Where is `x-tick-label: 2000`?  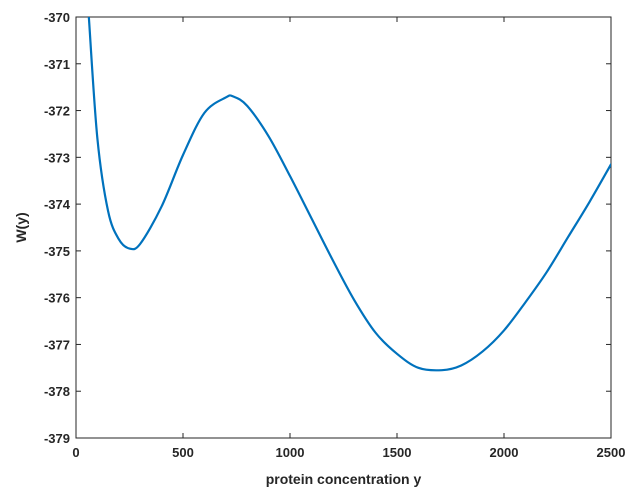 x-tick-label: 2000 is located at coordinates (504, 452).